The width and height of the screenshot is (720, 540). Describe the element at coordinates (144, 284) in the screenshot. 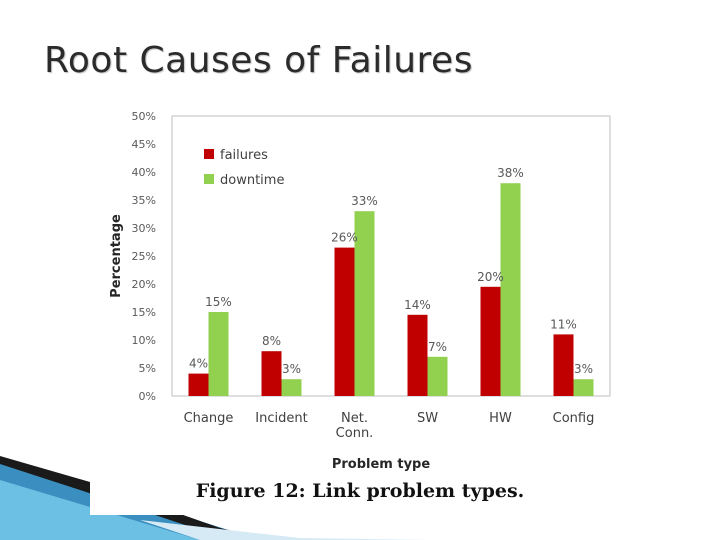

I see `y-tick-label: 20%` at that location.